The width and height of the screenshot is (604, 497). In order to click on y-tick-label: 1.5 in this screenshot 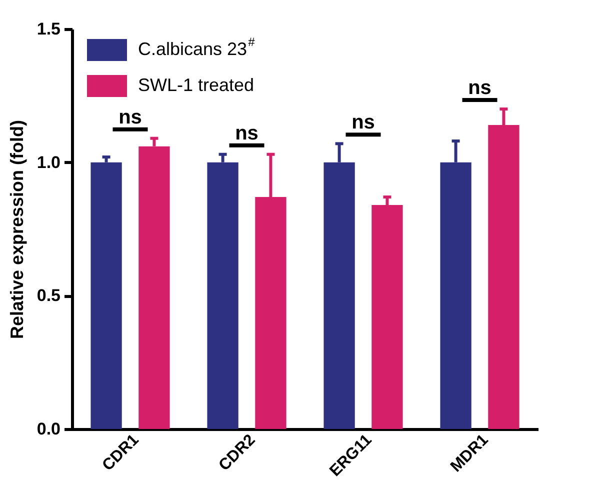, I will do `click(48, 29)`.